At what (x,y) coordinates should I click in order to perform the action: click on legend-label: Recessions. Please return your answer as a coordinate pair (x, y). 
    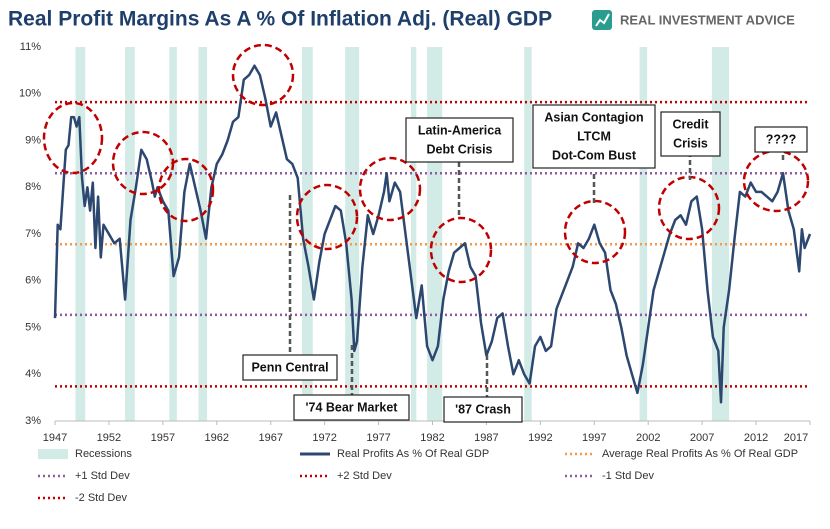
    Looking at the image, I should click on (103, 454).